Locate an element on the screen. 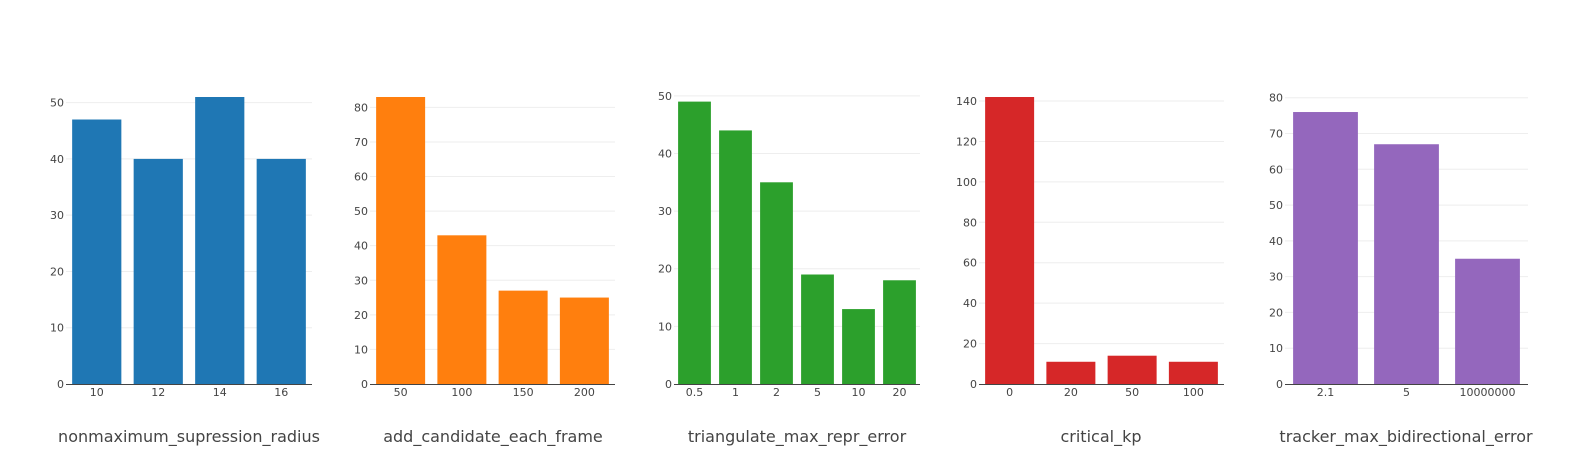 The image size is (1578, 453). x-tick-label: 16 is located at coordinates (281, 392).